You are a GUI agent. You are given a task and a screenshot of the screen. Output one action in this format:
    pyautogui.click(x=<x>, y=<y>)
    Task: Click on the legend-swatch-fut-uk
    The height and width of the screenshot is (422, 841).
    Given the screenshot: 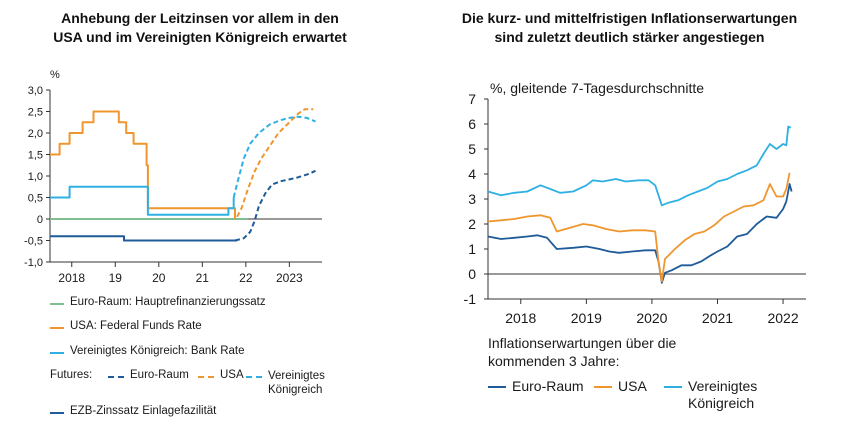 What is the action you would take?
    pyautogui.click(x=254, y=377)
    